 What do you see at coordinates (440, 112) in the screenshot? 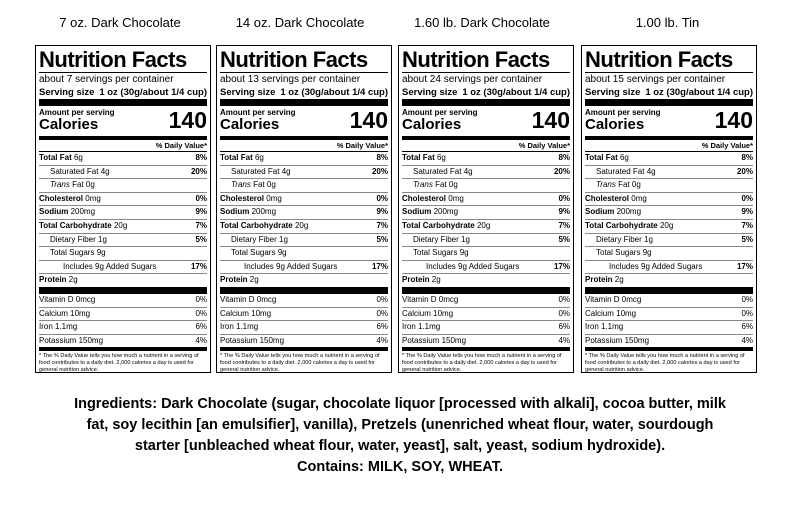
I see `amount-per-serving: Amount per serving` at bounding box center [440, 112].